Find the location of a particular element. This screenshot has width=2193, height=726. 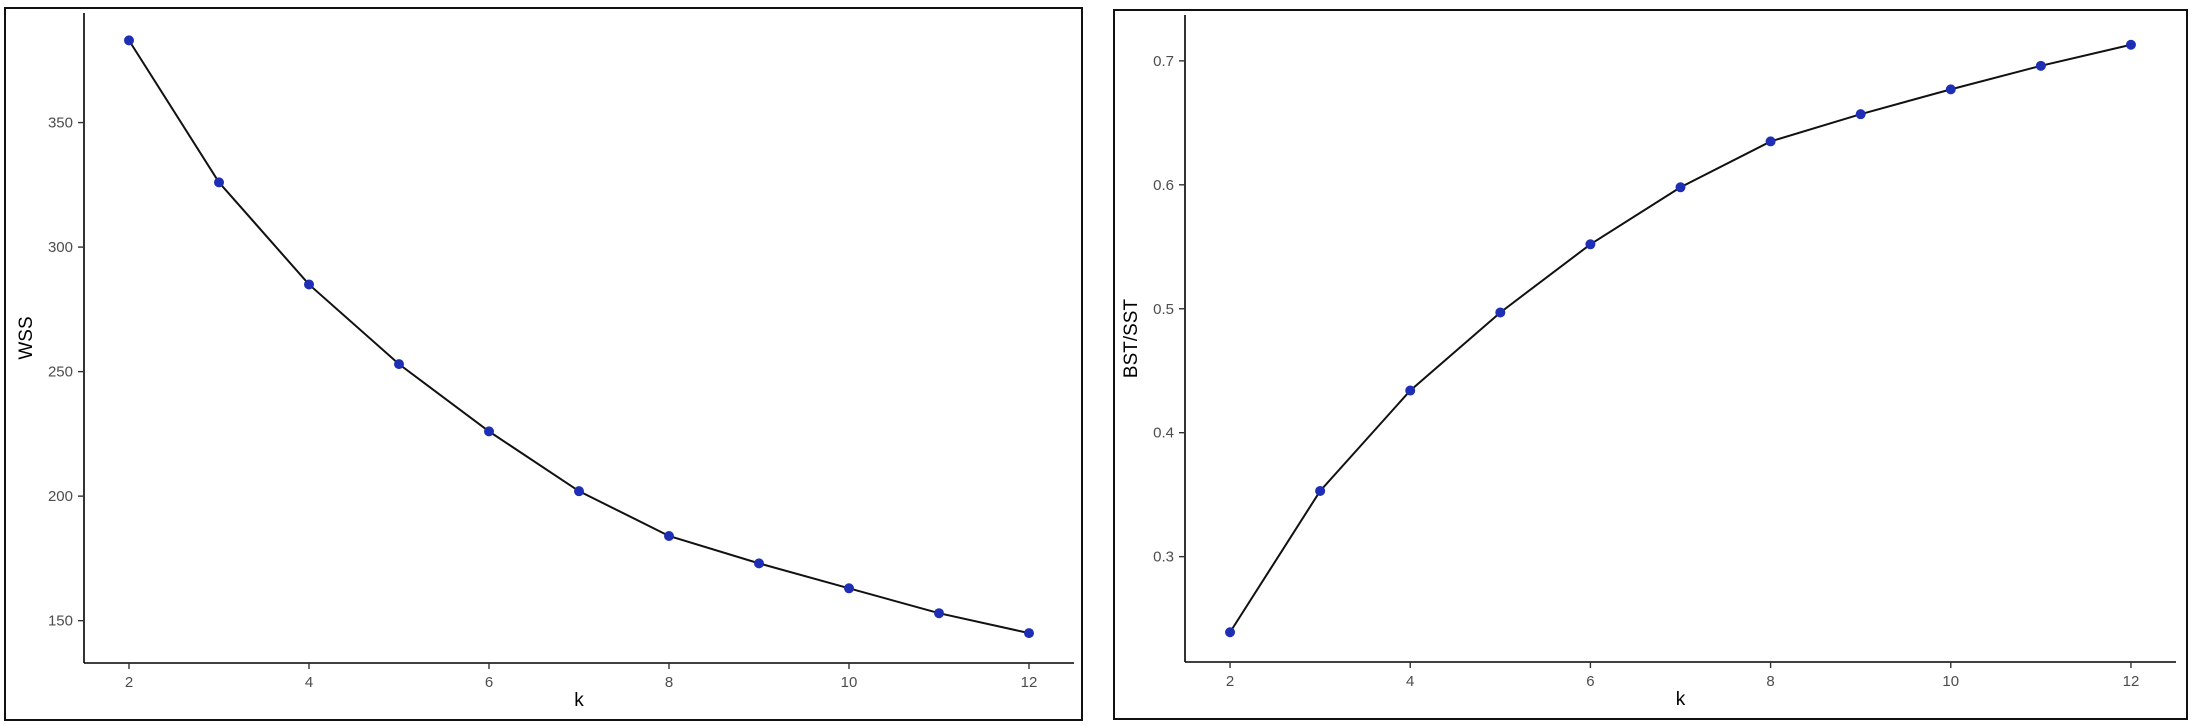

y-ticks: 0.3 0.4 0.5 0.6 0.7 is located at coordinates (1169, 309).